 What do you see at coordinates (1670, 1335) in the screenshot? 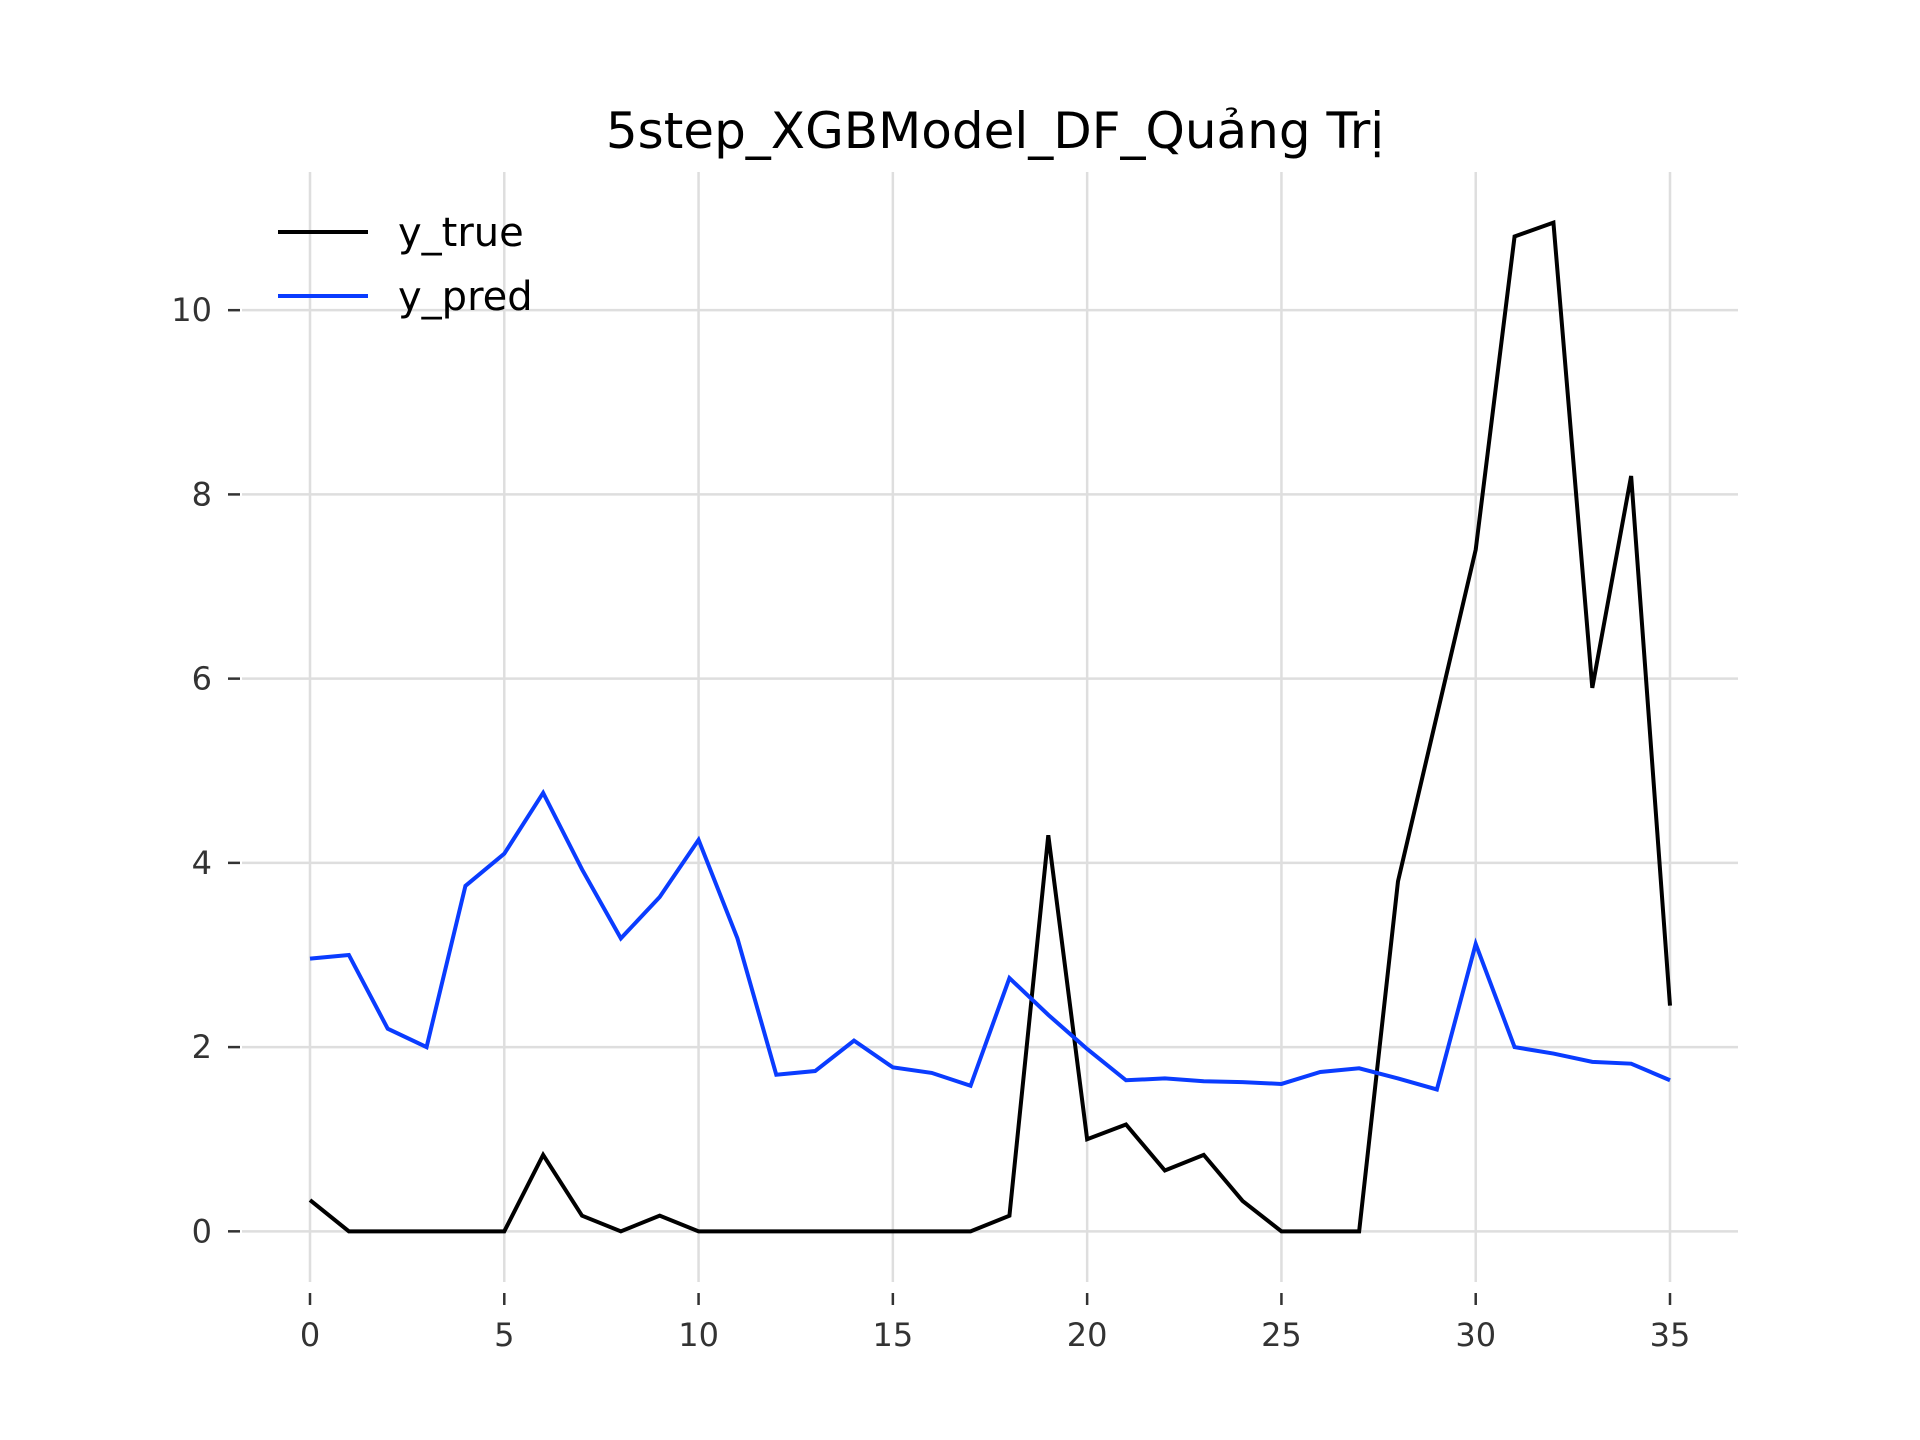
I see `x-tick-label: 35` at bounding box center [1670, 1335].